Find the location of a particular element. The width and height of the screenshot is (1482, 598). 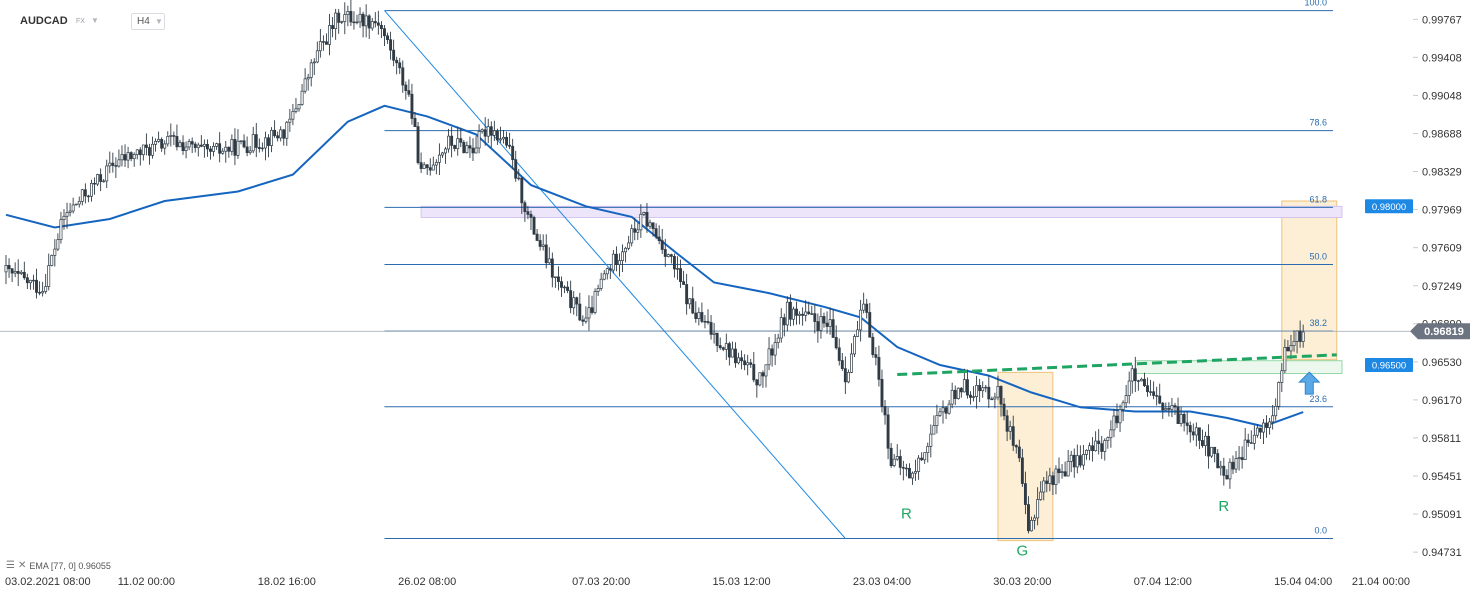

symbol-label: AUDCAD is located at coordinates (44, 21).